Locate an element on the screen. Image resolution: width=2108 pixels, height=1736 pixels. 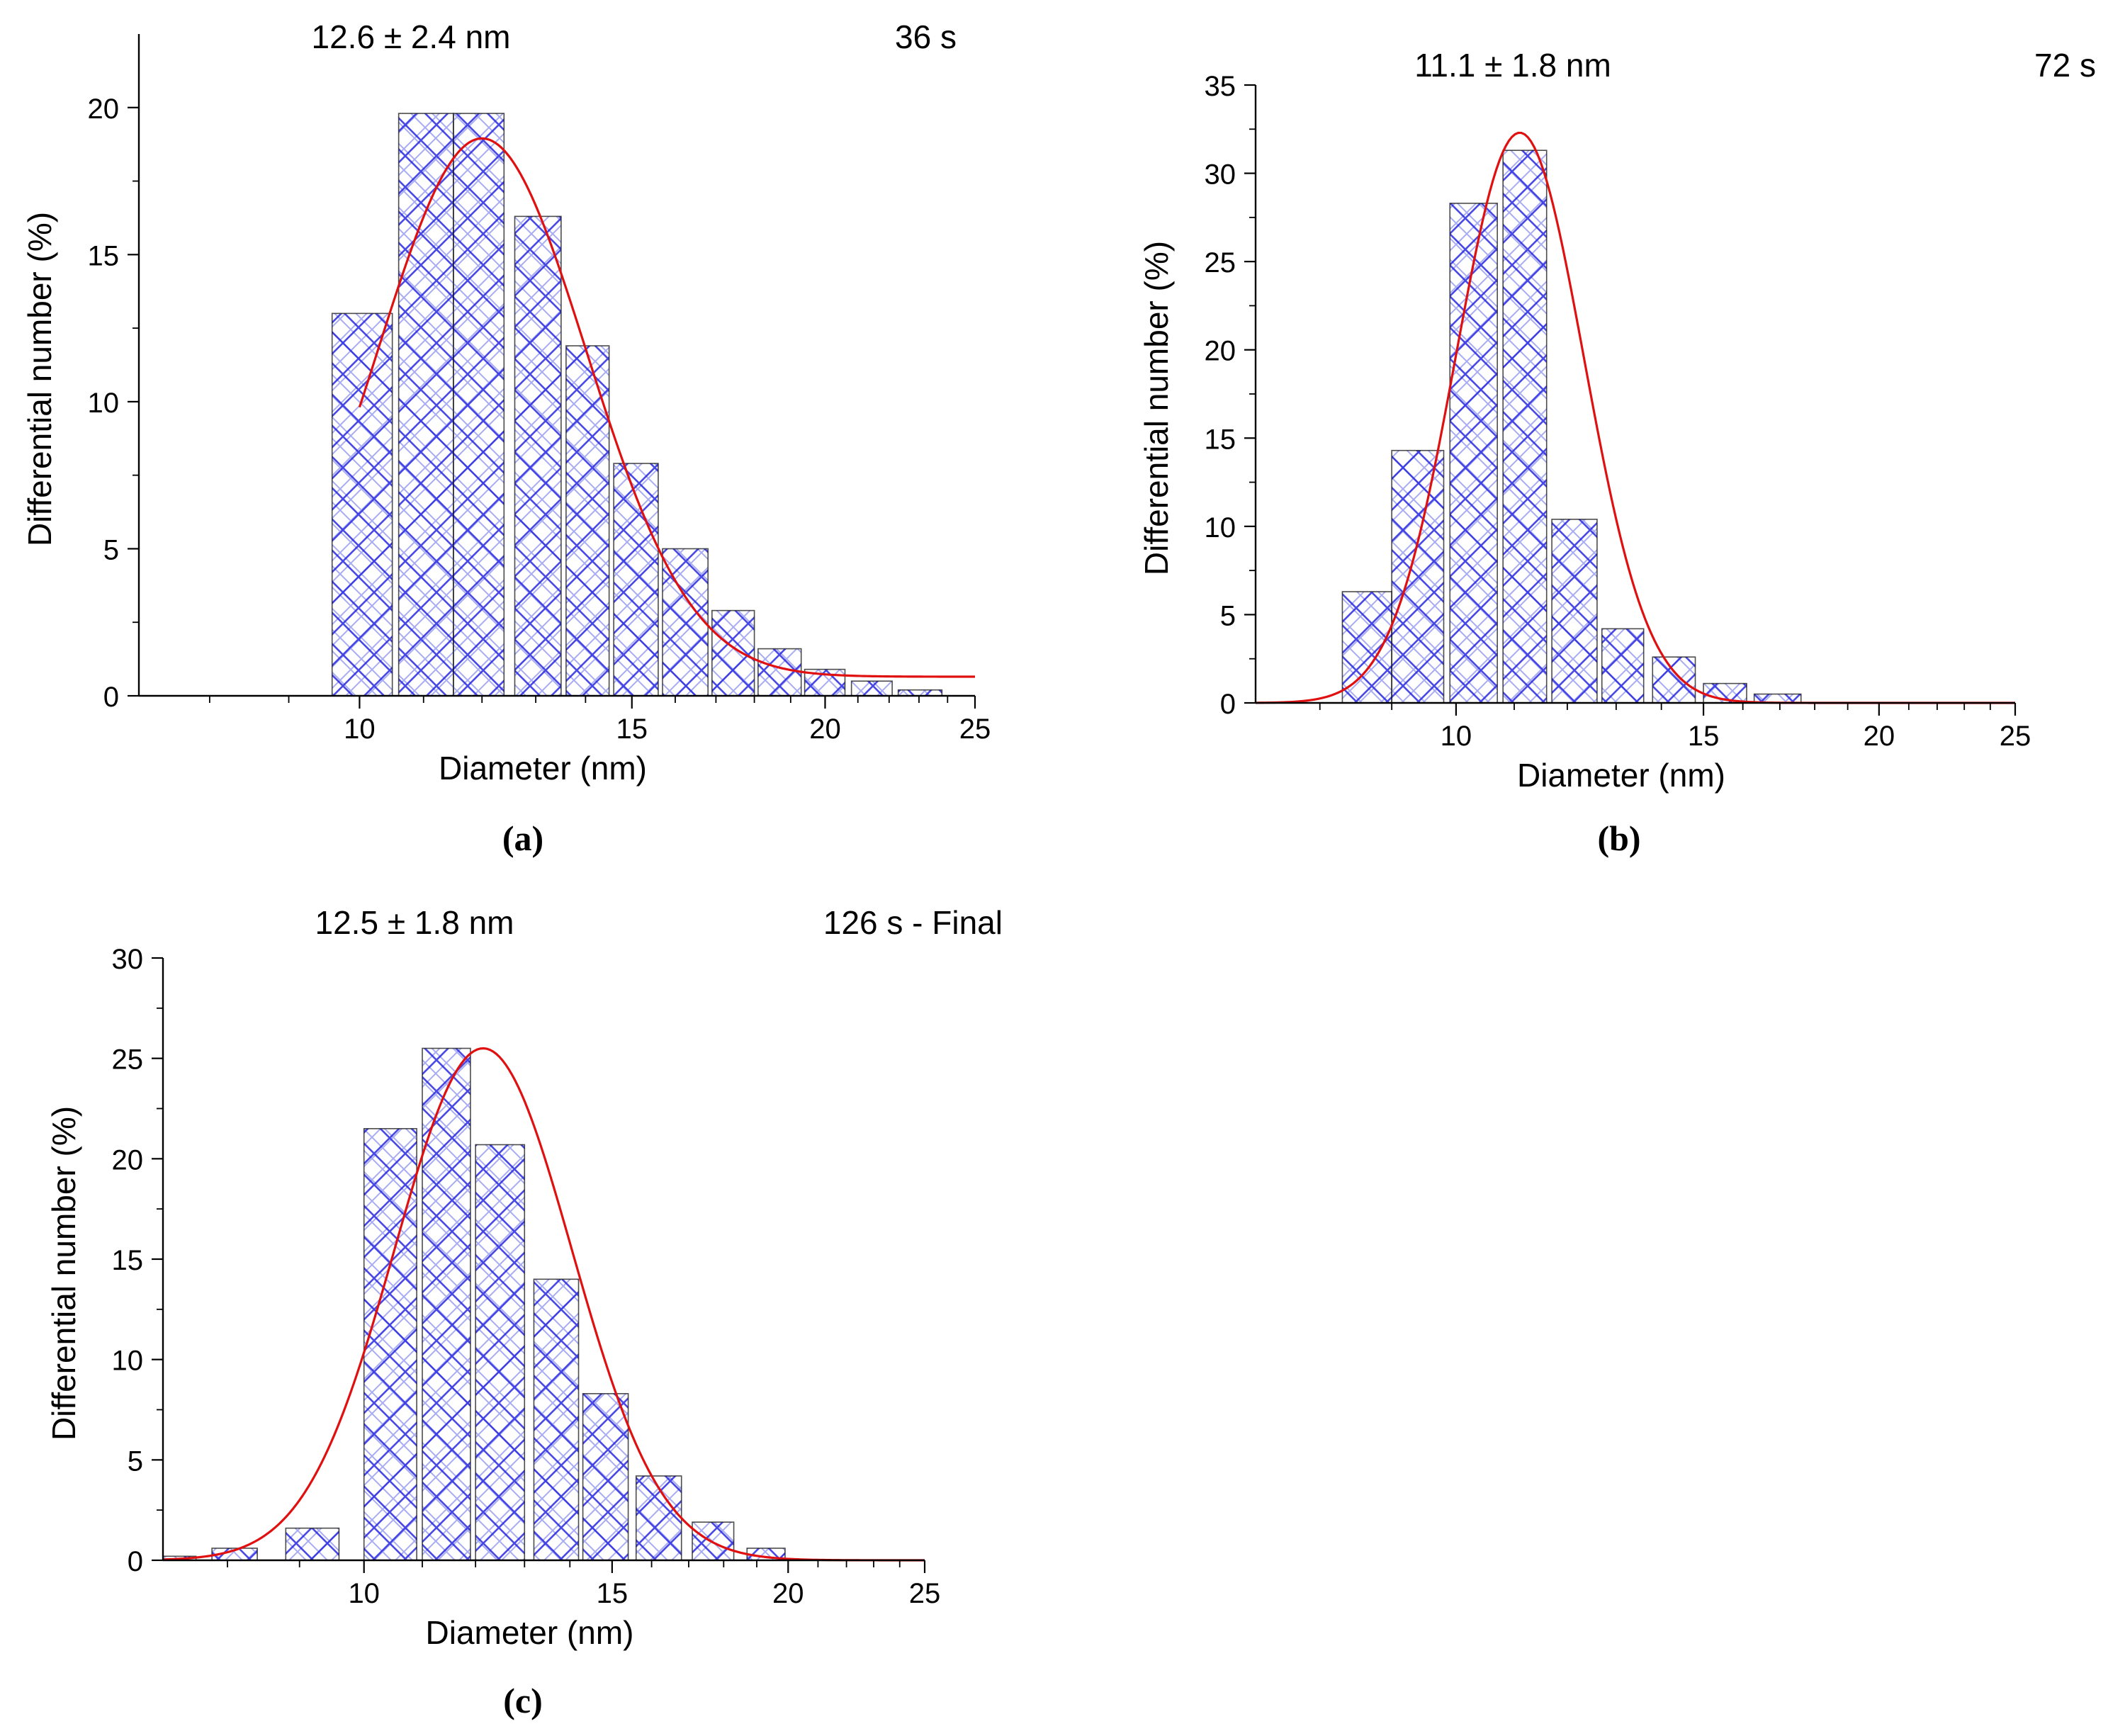
panel-label: (b) is located at coordinates (1618, 838).